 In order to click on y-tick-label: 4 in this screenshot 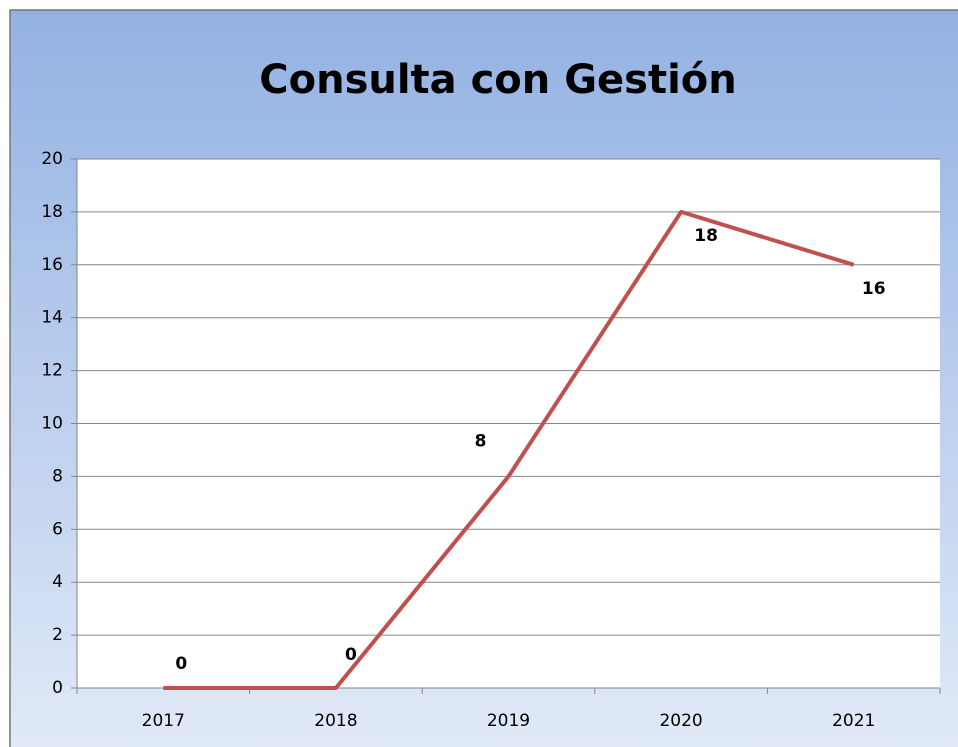, I will do `click(57, 582)`.